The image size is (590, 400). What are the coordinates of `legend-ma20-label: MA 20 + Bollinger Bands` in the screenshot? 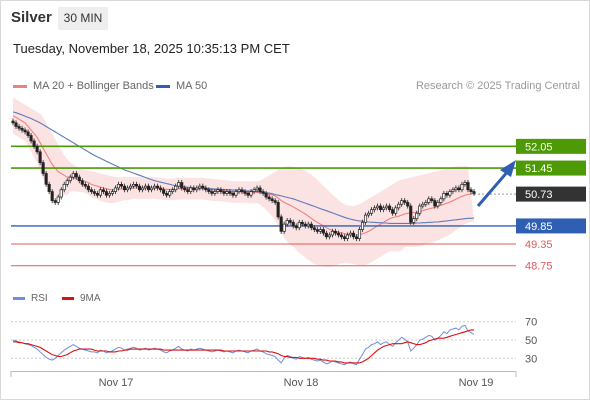 It's located at (93, 86).